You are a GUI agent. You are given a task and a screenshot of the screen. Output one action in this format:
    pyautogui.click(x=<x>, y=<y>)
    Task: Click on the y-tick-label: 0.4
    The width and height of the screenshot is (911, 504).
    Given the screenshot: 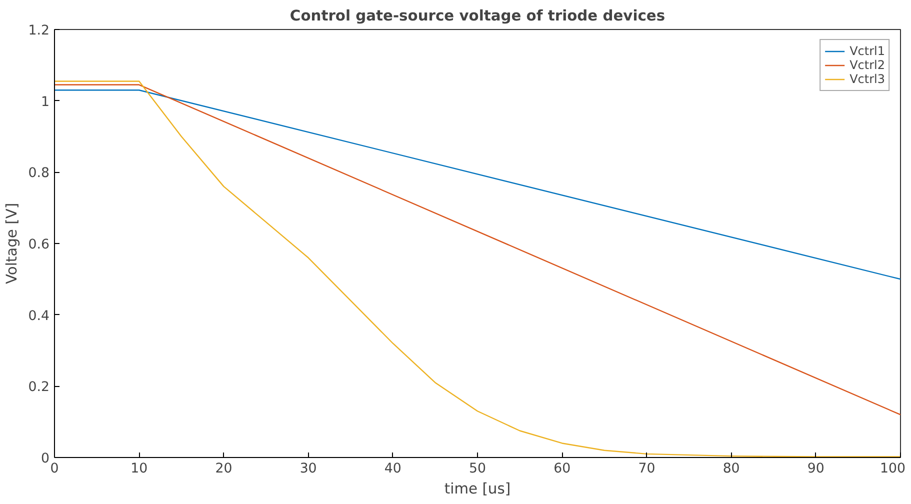 What is the action you would take?
    pyautogui.click(x=39, y=316)
    